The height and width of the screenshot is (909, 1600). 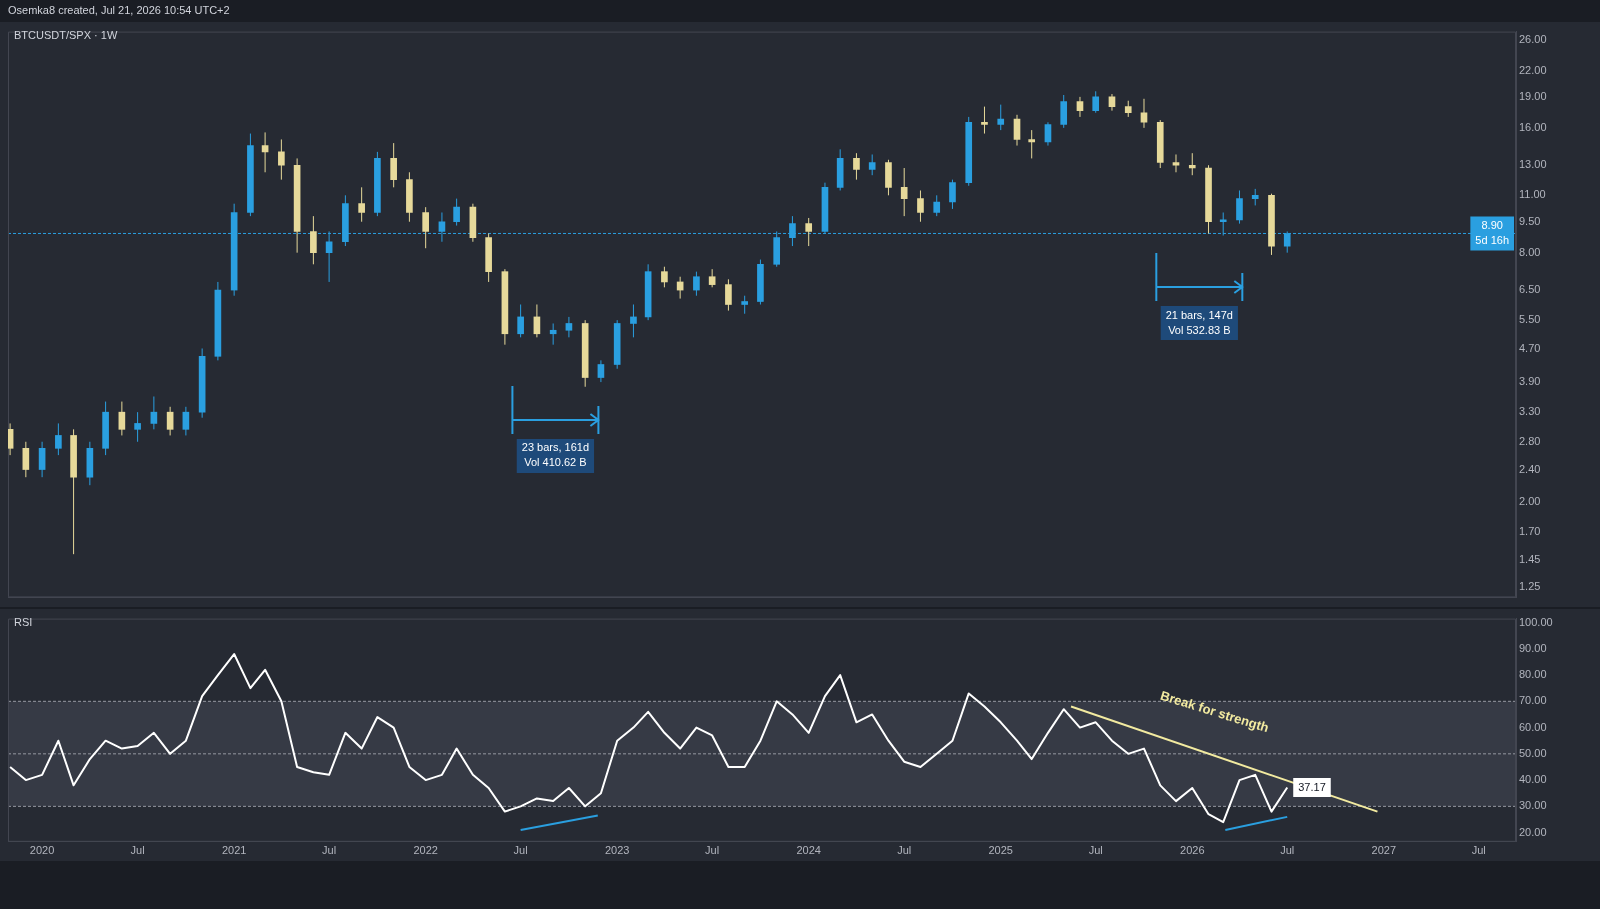 I want to click on x-tick-label: 2020, so click(x=42, y=850).